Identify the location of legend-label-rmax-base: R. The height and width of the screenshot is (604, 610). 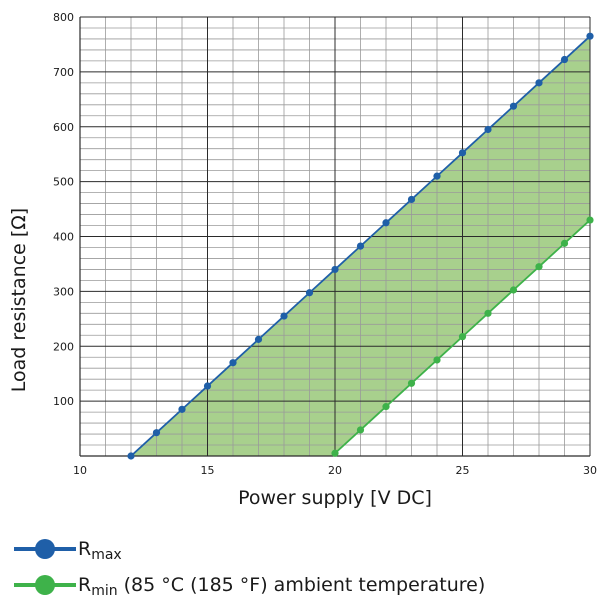
(85, 549).